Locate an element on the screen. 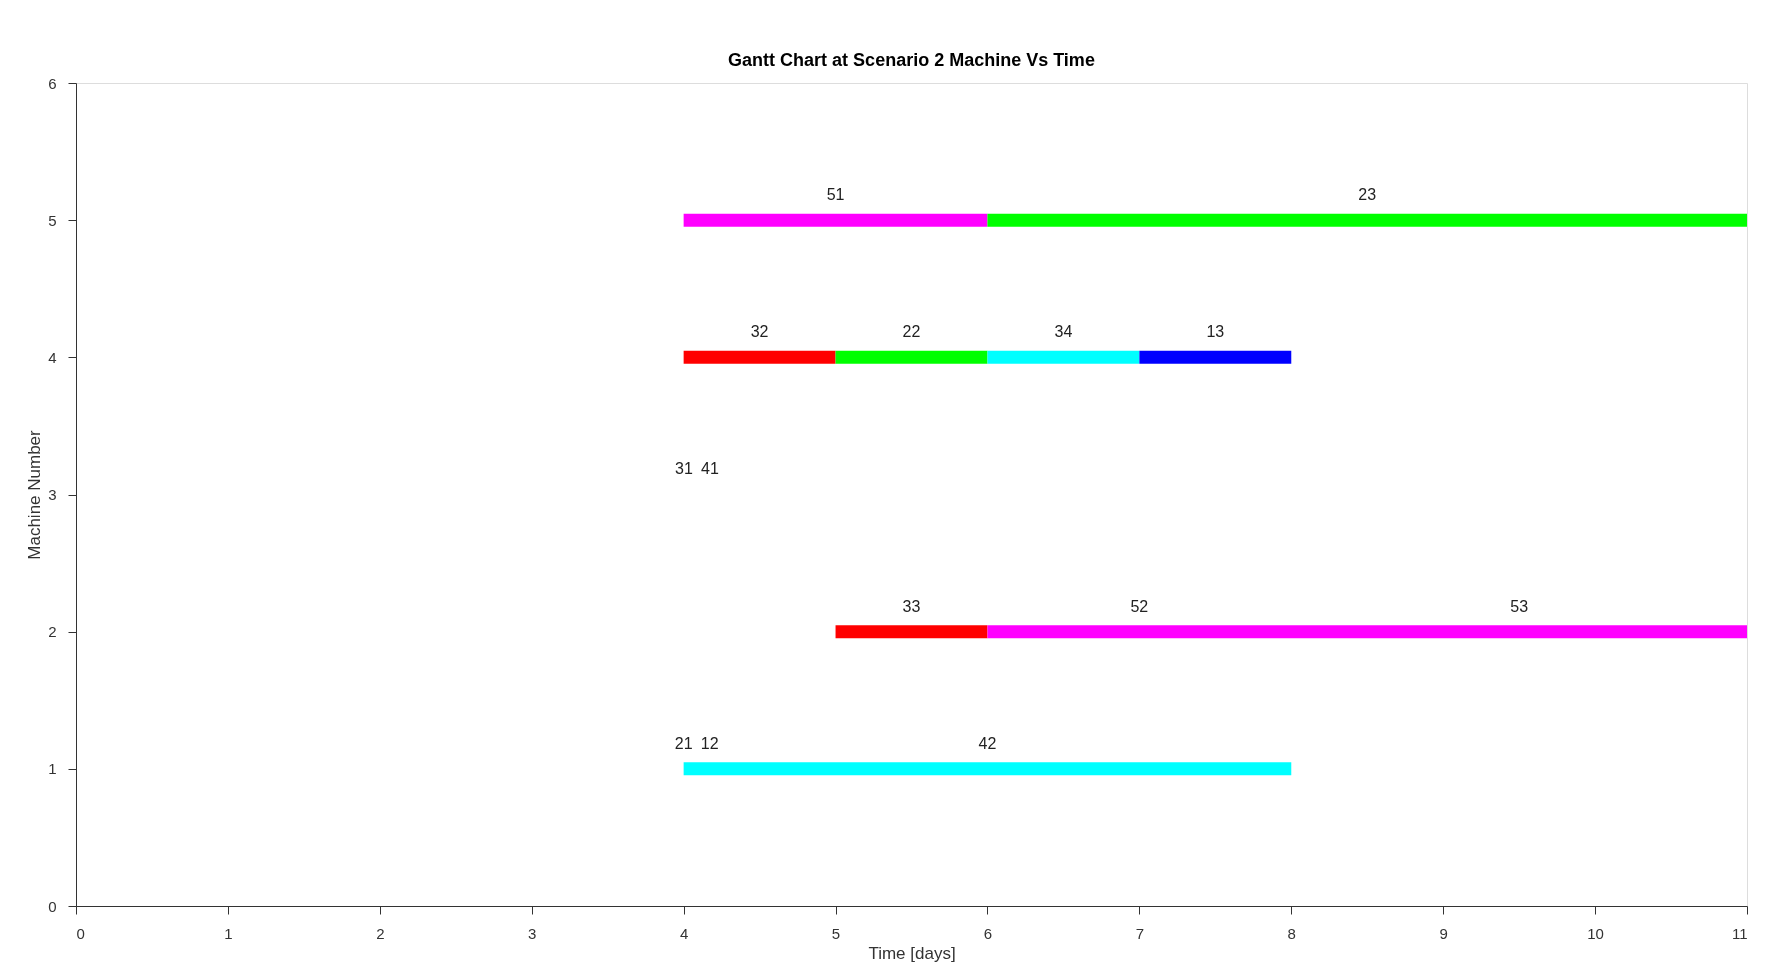  annotation: 53 is located at coordinates (1519, 606).